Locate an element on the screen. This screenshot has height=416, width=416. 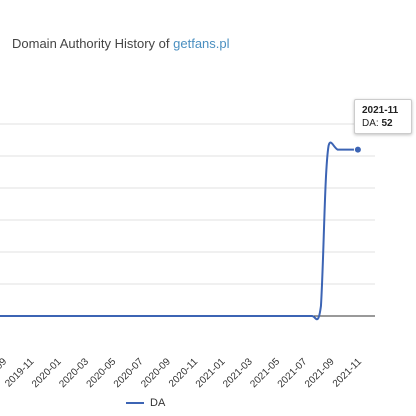
x-tick-label: 2021-11 is located at coordinates (348, 373).